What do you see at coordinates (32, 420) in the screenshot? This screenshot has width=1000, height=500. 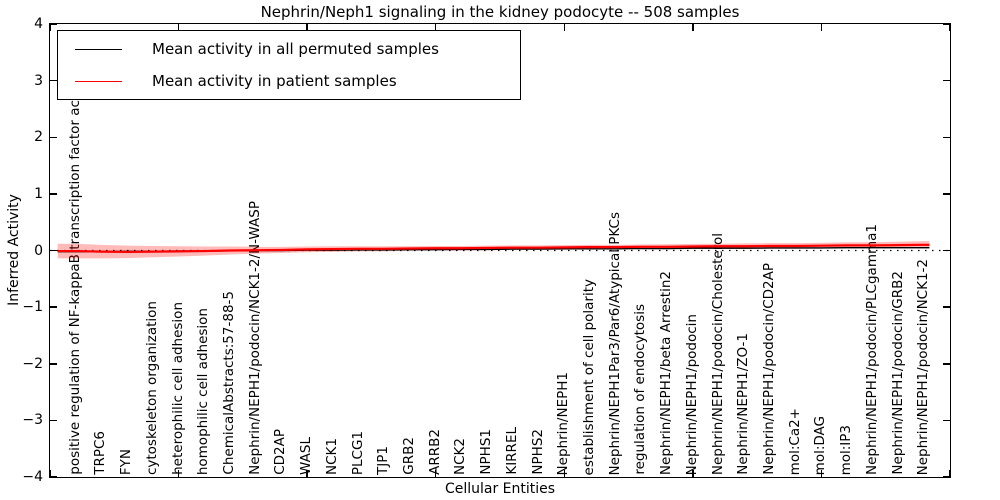 I see `y-tick-label: −3` at bounding box center [32, 420].